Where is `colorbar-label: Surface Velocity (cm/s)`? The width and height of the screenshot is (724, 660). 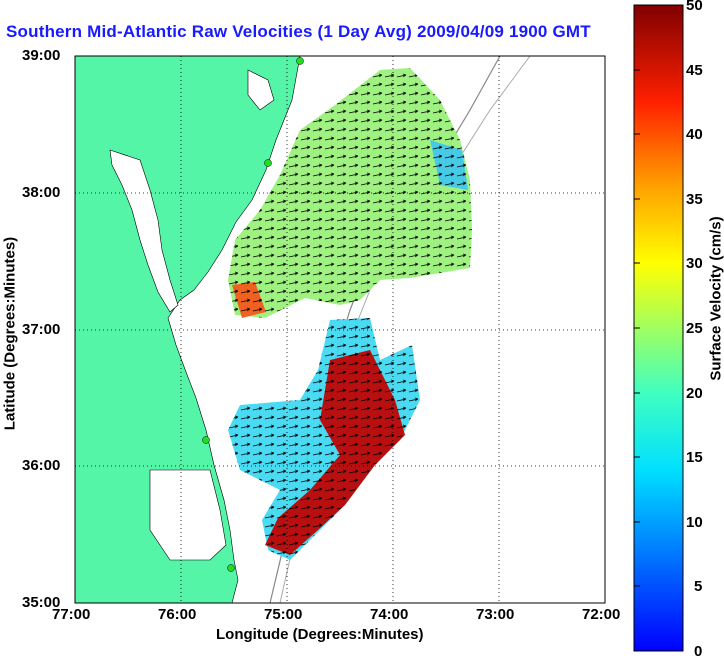
colorbar-label: Surface Velocity (cm/s) is located at coordinates (716, 299).